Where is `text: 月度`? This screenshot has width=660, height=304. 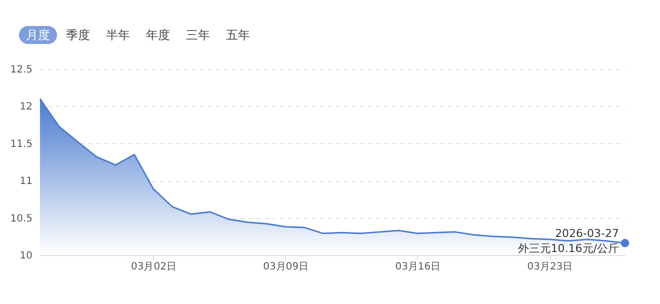
text: 月度 is located at coordinates (38, 35).